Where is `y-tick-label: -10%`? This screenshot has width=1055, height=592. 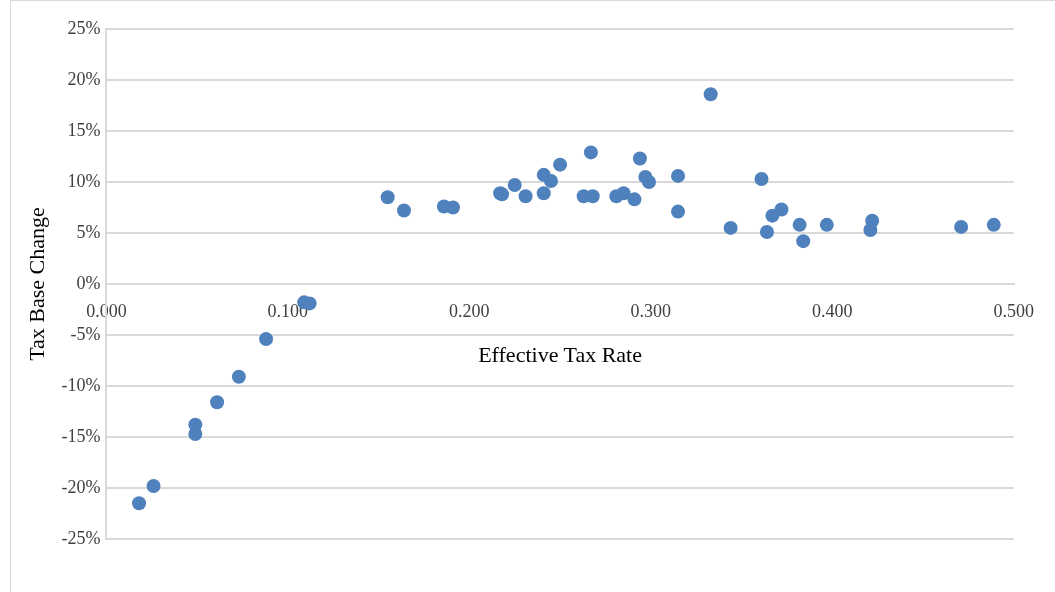 y-tick-label: -10% is located at coordinates (81, 384).